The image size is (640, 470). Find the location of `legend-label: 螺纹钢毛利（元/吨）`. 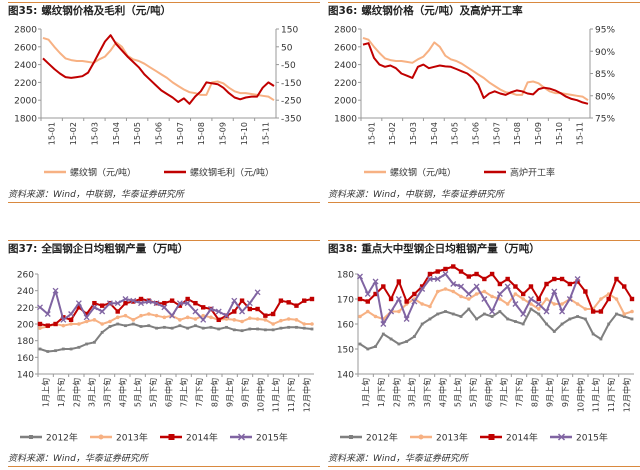

legend-label: 螺纹钢毛利（元/吨） is located at coordinates (232, 173).